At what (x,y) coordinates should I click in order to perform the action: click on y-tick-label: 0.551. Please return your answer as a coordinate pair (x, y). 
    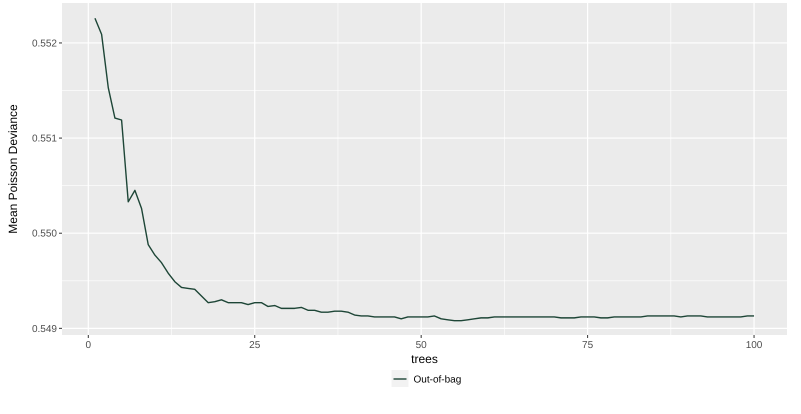
    Looking at the image, I should click on (45, 139).